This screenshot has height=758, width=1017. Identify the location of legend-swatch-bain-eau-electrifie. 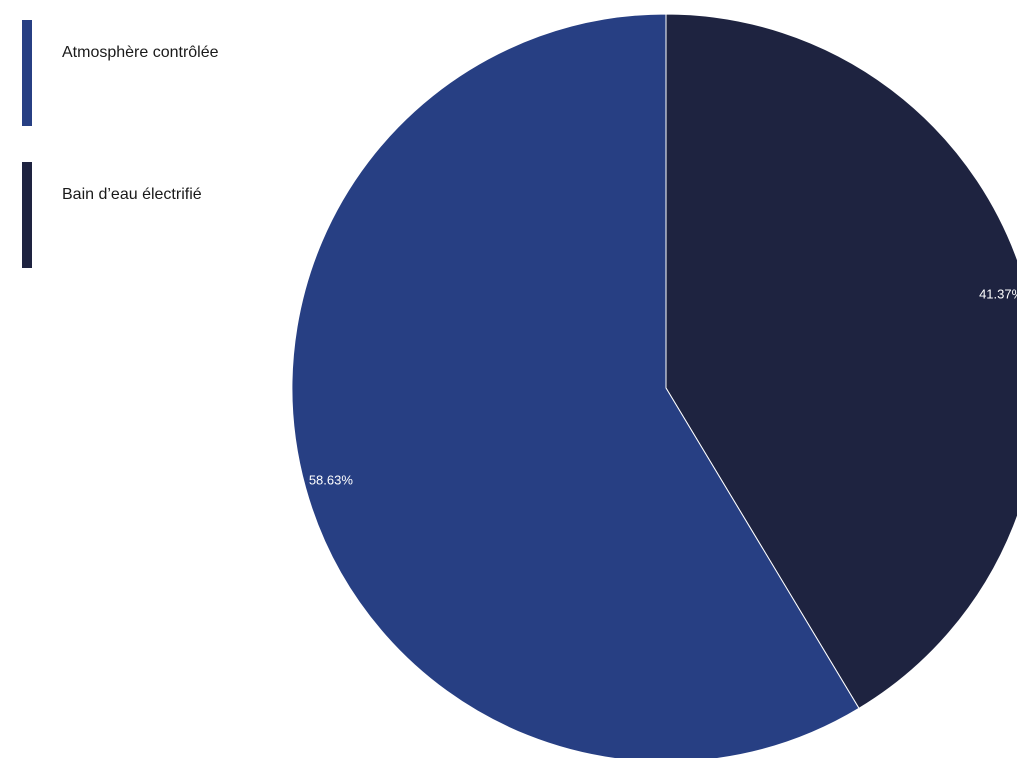
(27, 215).